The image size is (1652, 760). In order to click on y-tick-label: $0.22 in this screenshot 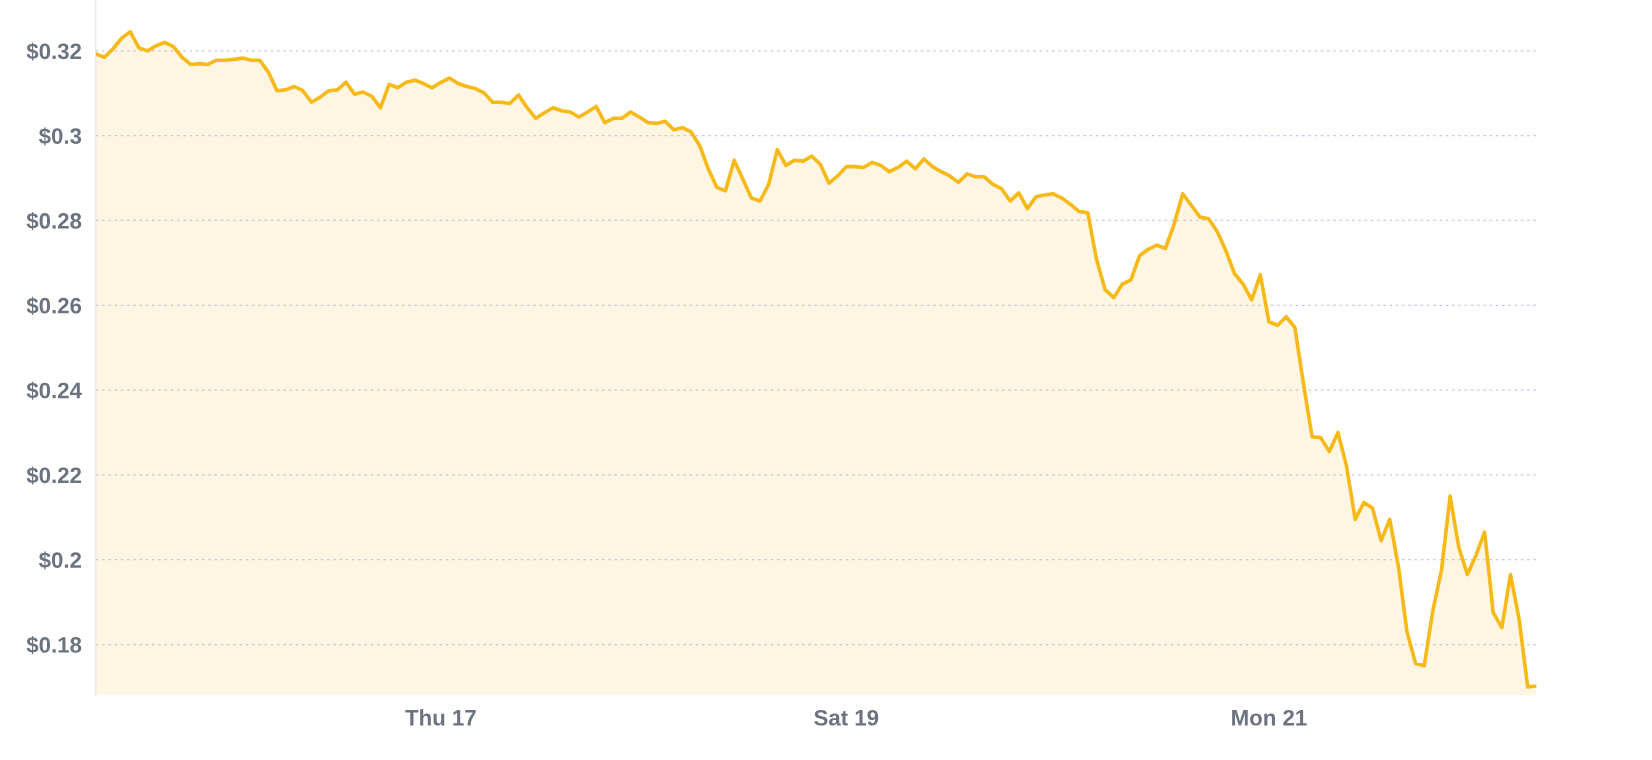, I will do `click(54, 475)`.